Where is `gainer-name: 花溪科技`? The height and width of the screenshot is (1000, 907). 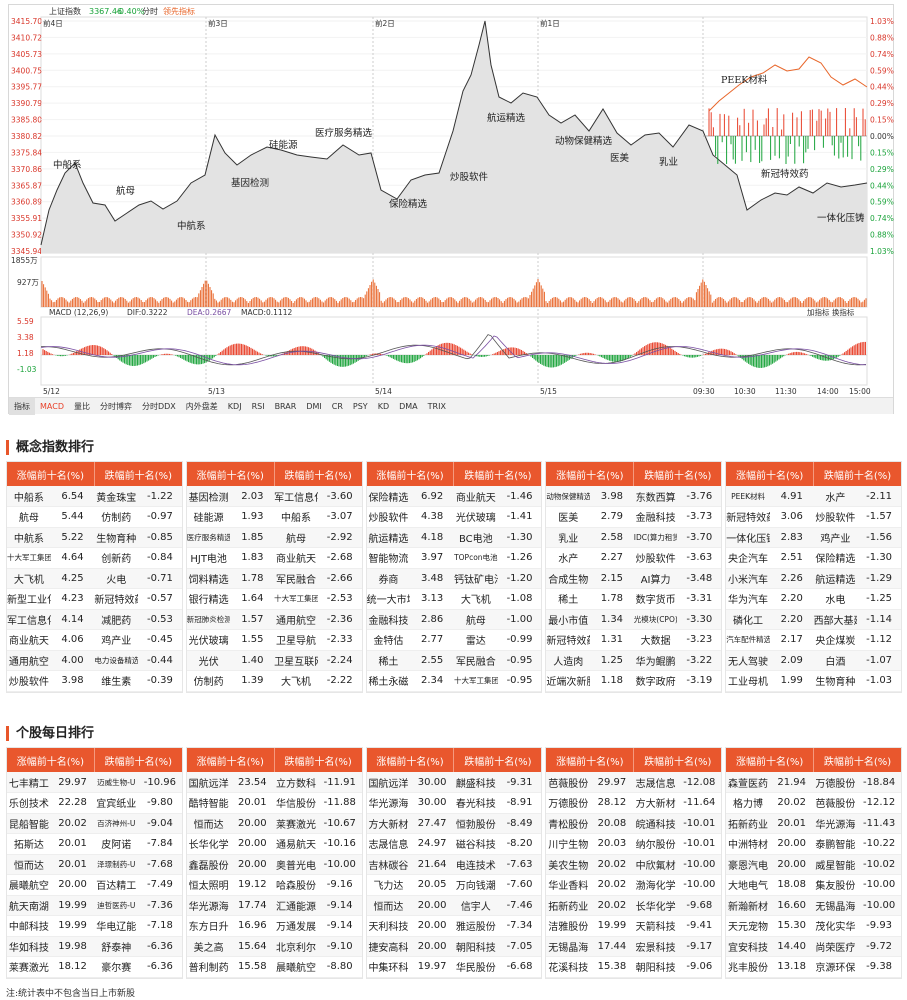 gainer-name: 花溪科技 is located at coordinates (568, 967).